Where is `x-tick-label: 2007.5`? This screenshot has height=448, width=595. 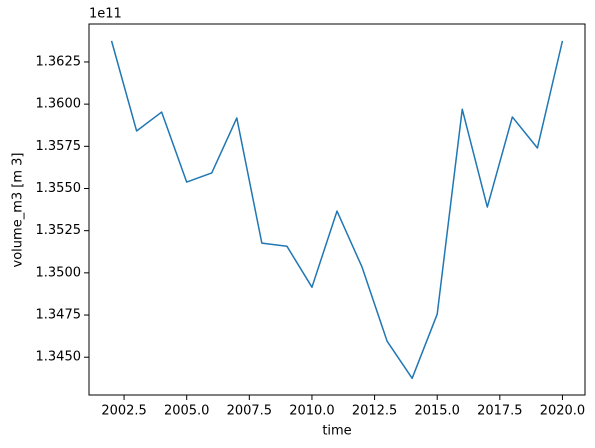
x-tick-label: 2007.5 is located at coordinates (250, 411).